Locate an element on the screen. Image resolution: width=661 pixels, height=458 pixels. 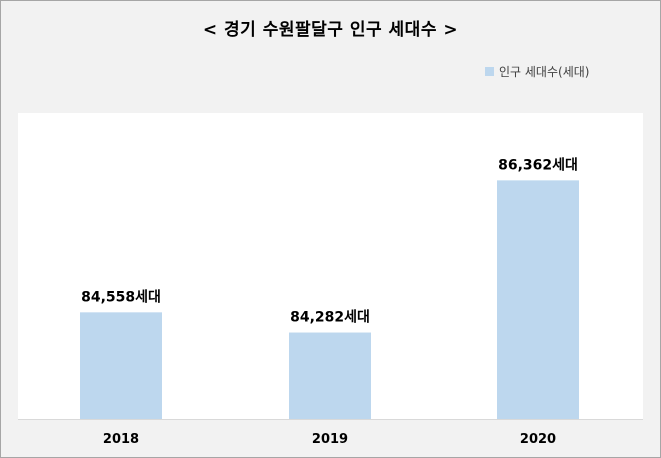
bar-2019 is located at coordinates (330, 375).